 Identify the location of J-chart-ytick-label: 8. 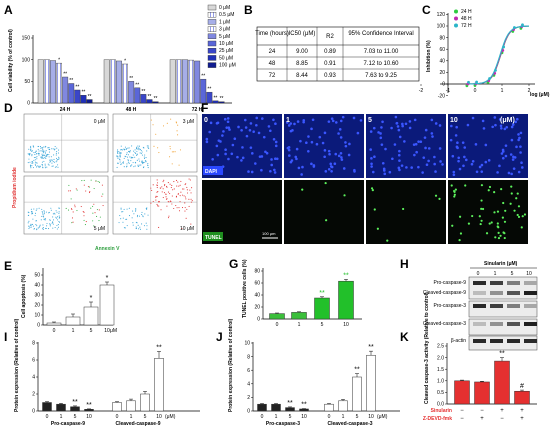
(248, 357).